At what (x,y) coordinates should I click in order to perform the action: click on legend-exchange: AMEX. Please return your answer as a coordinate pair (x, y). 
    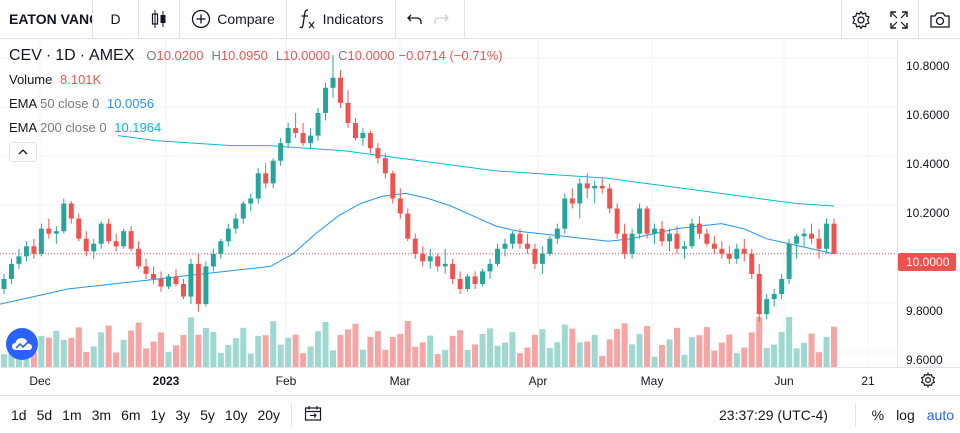
    Looking at the image, I should click on (112, 55).